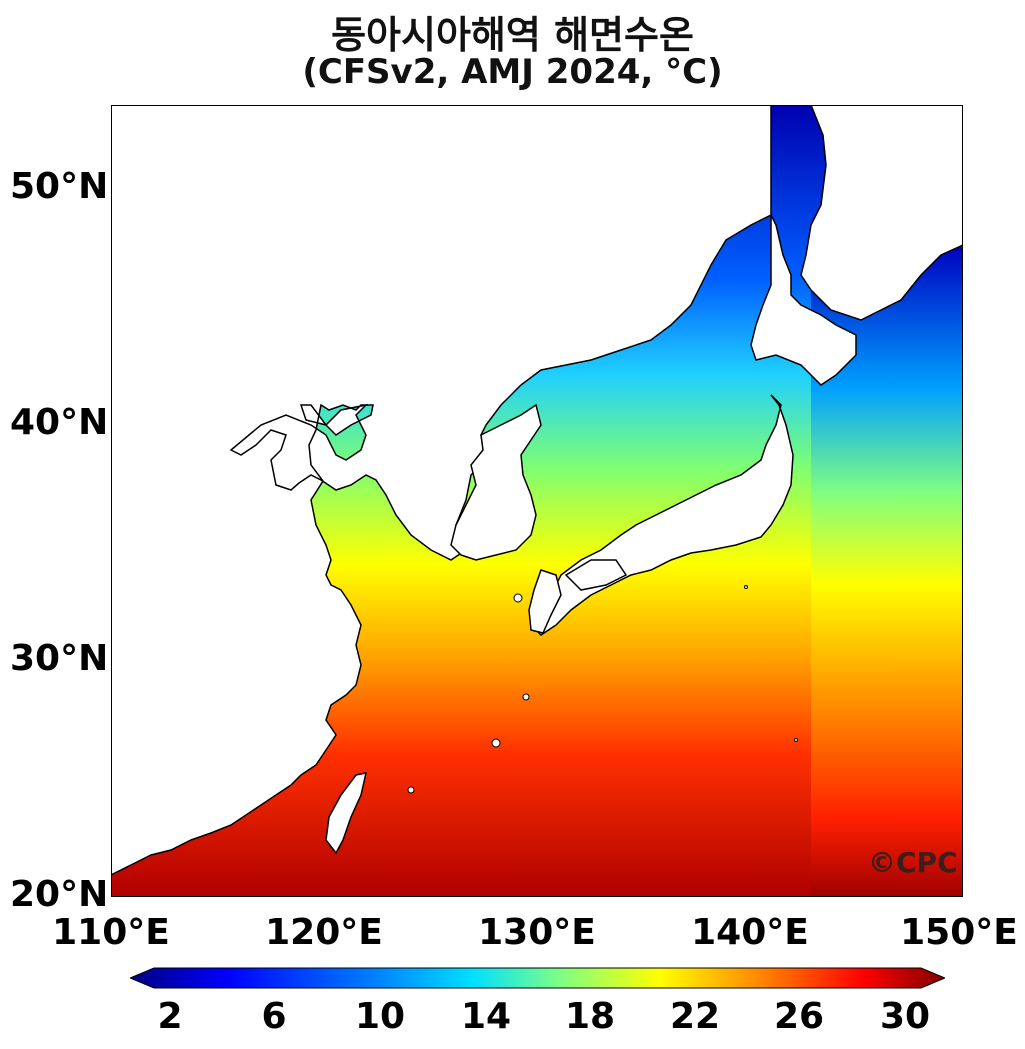 This screenshot has height=1049, width=1025. What do you see at coordinates (380, 1016) in the screenshot?
I see `colorbar-tick-10: 10` at bounding box center [380, 1016].